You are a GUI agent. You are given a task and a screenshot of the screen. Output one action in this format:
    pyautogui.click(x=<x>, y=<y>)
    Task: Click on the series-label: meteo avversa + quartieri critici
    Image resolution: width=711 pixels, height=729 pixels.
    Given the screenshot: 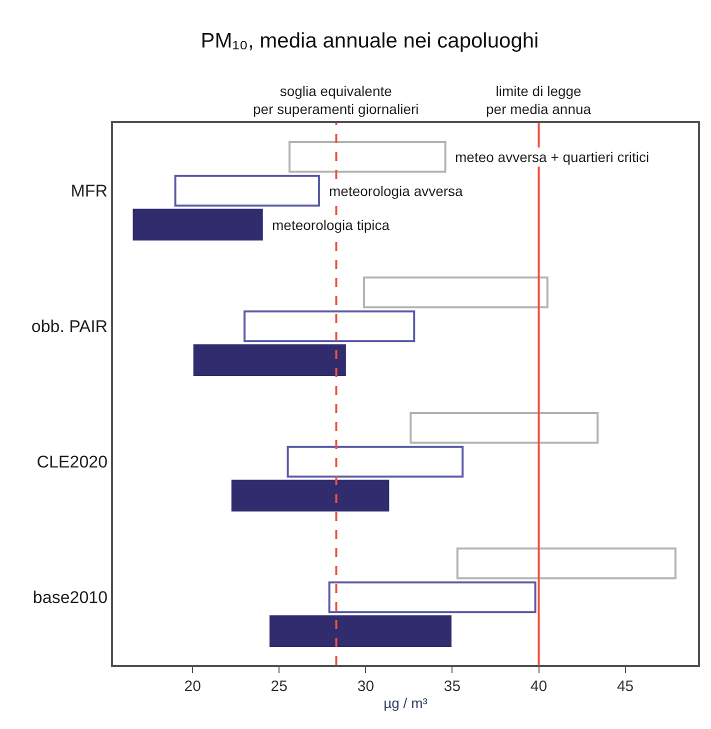 What is the action you would take?
    pyautogui.click(x=552, y=157)
    